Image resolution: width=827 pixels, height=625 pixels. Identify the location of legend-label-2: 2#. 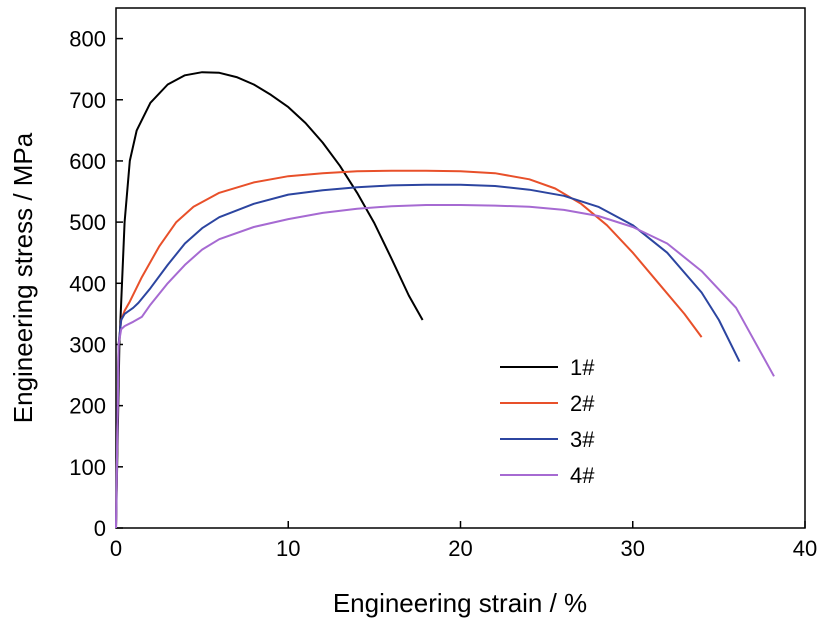
(582, 403).